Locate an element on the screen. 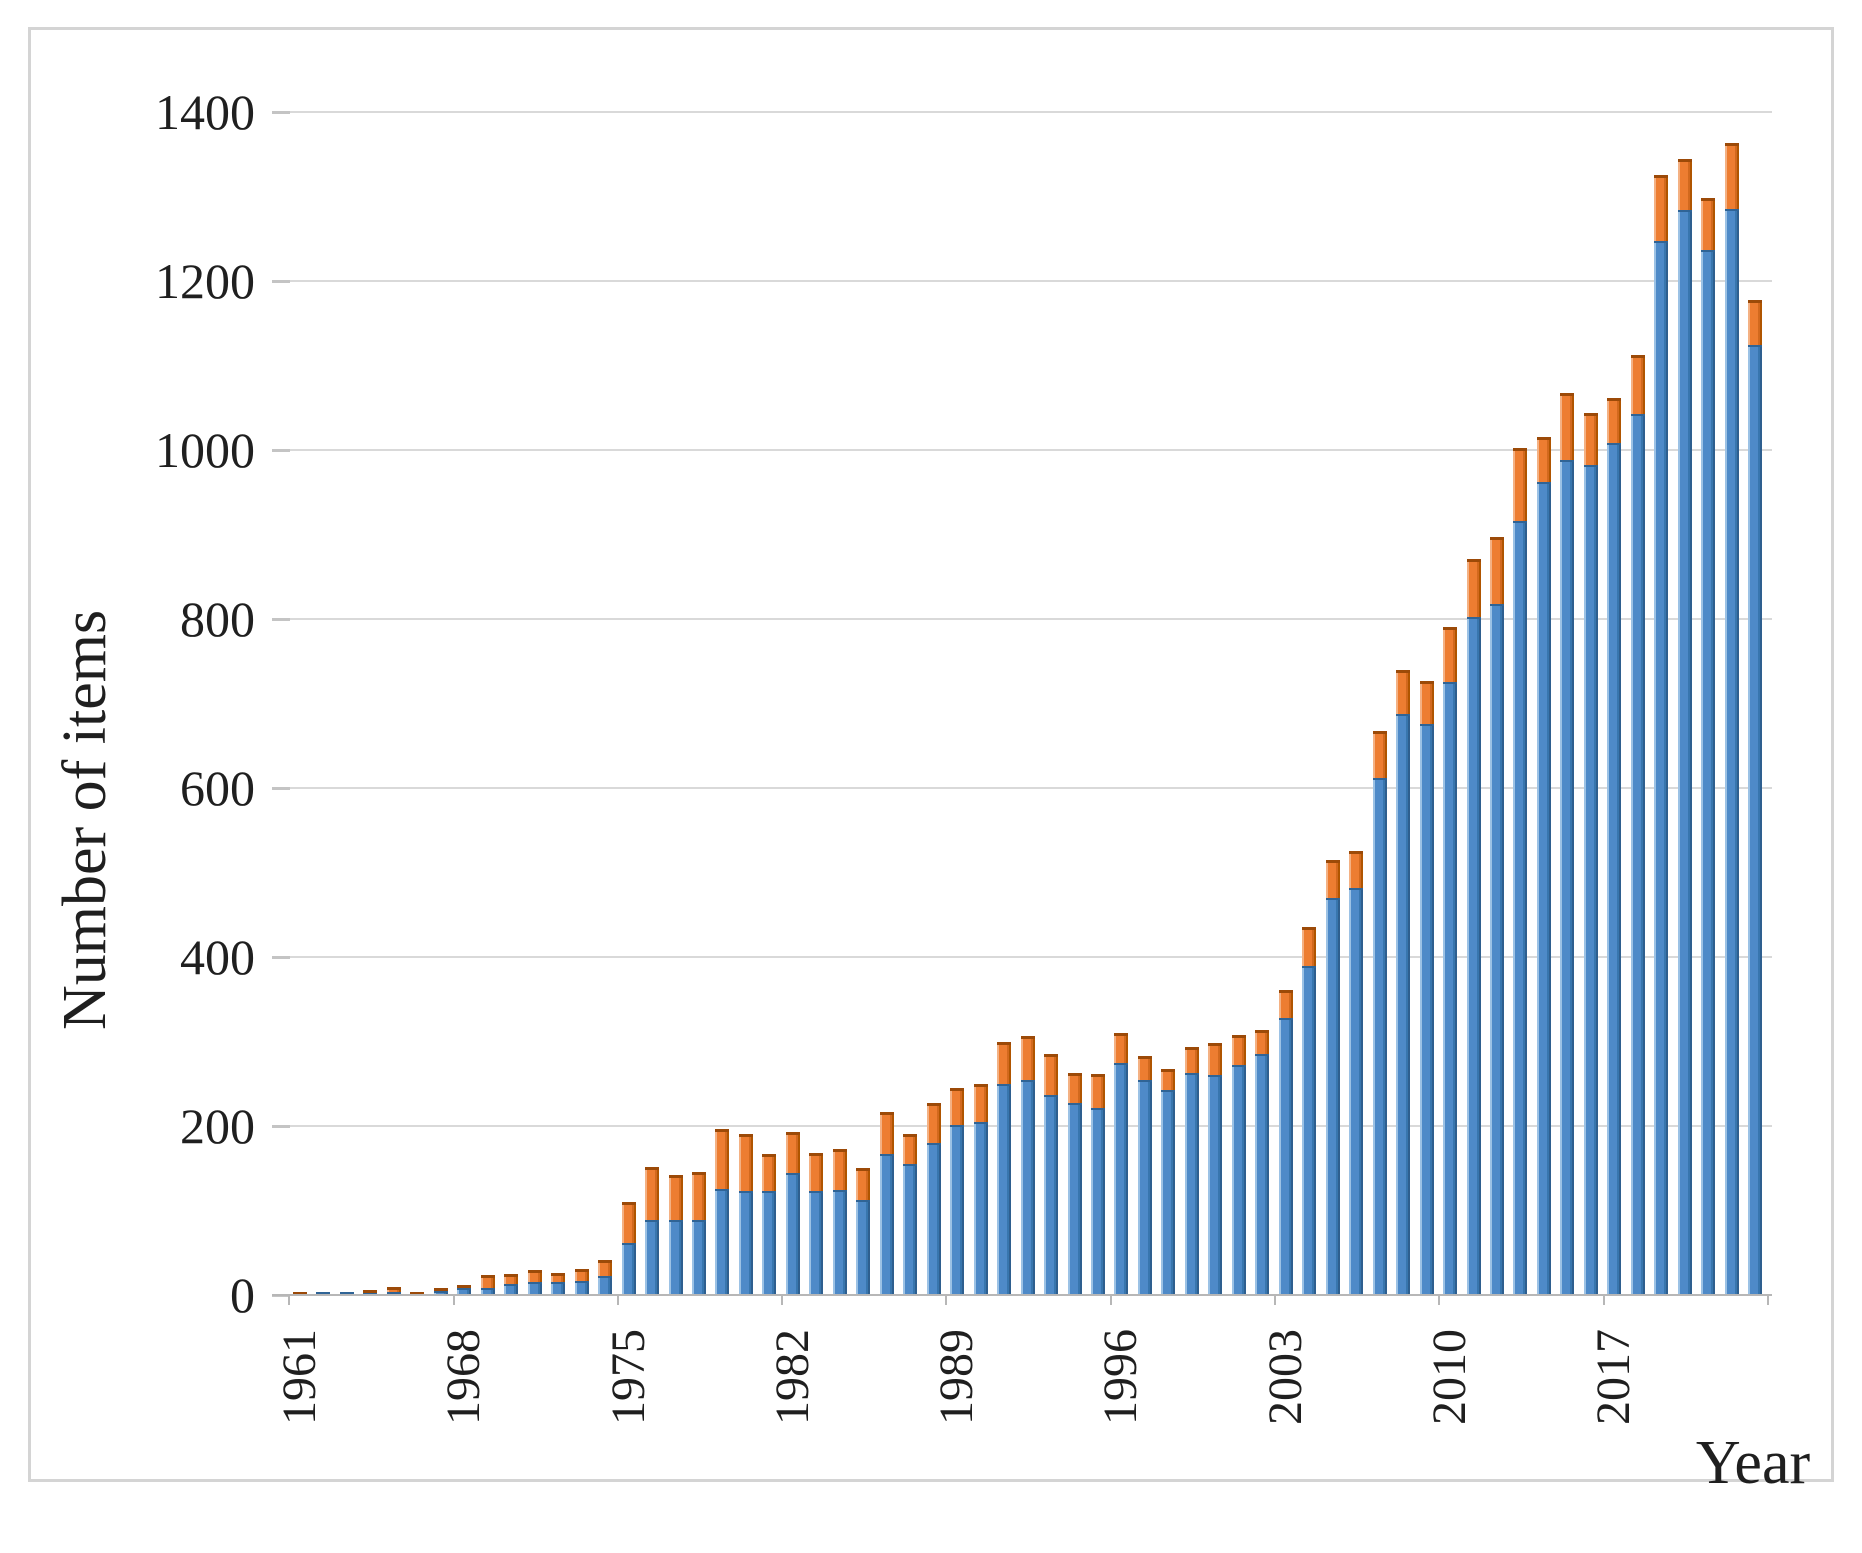 The width and height of the screenshot is (1862, 1553). y-tick-label-200: 200 is located at coordinates (217, 1126).